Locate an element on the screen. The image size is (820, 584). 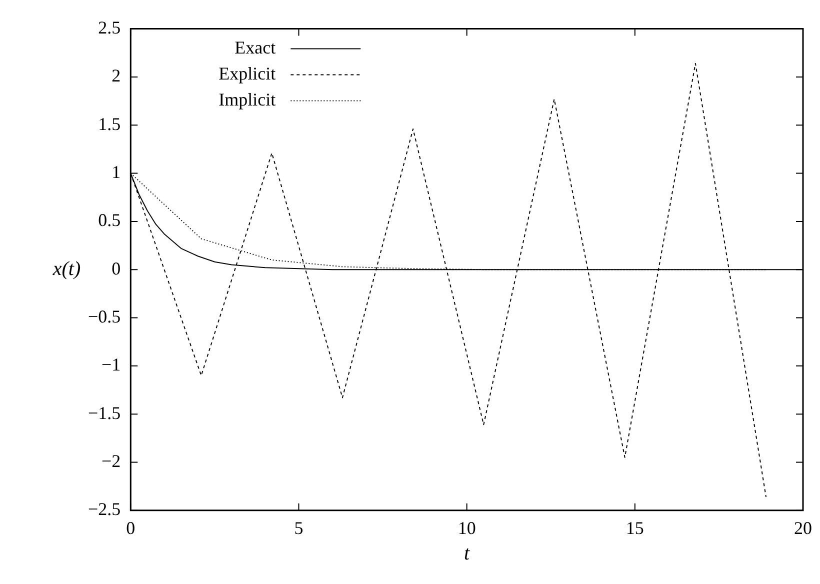
y-tick-label: −2 is located at coordinates (111, 460).